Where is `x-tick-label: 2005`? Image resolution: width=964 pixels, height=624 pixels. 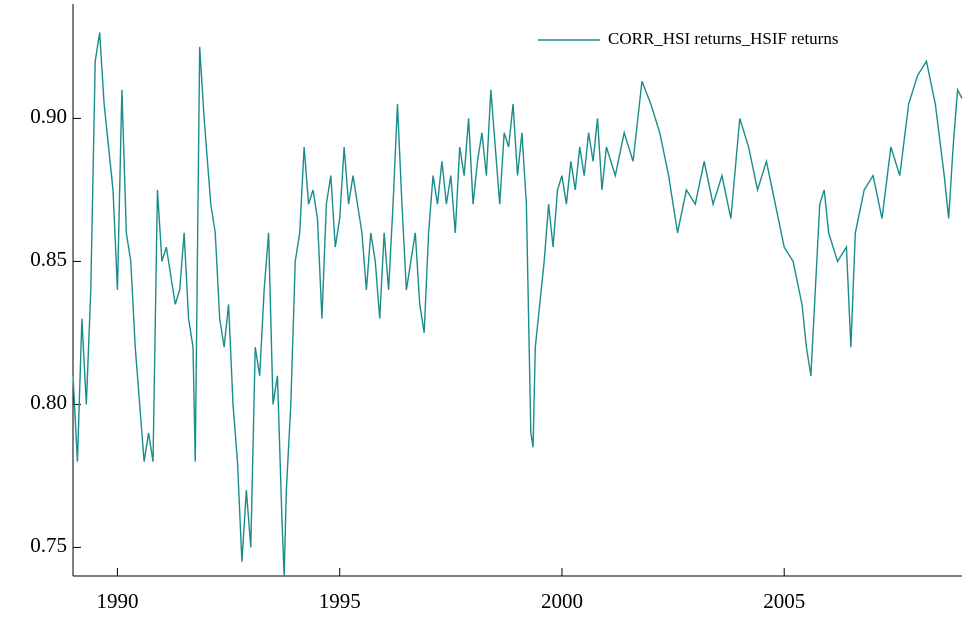
x-tick-label: 2005 is located at coordinates (784, 601).